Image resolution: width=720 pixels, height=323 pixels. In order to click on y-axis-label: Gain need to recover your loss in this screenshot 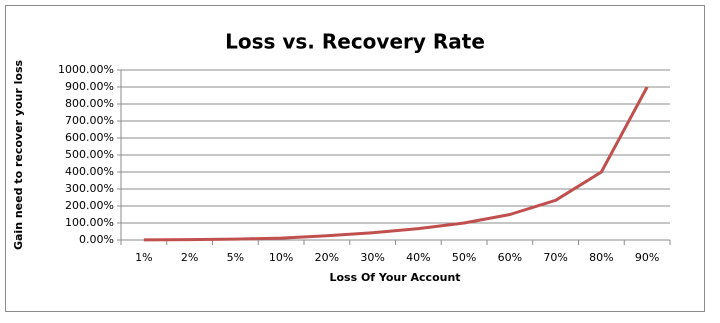, I will do `click(18, 155)`.